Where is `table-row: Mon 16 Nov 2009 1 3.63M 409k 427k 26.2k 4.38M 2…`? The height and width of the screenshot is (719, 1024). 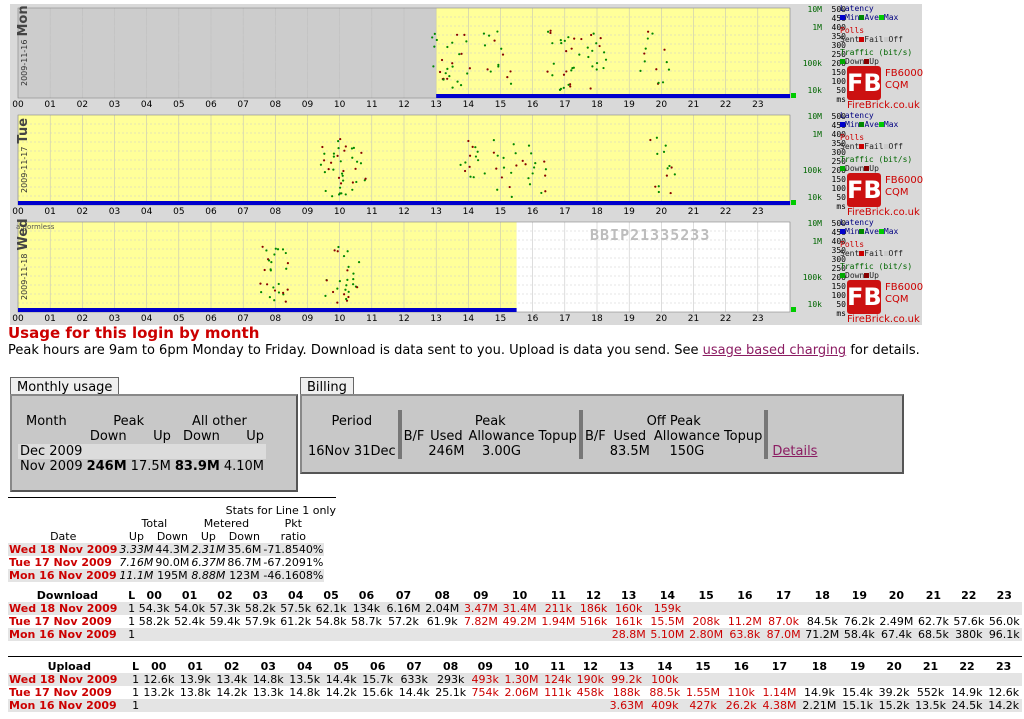
table-row: Mon 16 Nov 2009 1 3.63M 409k 427k 26.2k 4.38M 2… is located at coordinates (515, 705).